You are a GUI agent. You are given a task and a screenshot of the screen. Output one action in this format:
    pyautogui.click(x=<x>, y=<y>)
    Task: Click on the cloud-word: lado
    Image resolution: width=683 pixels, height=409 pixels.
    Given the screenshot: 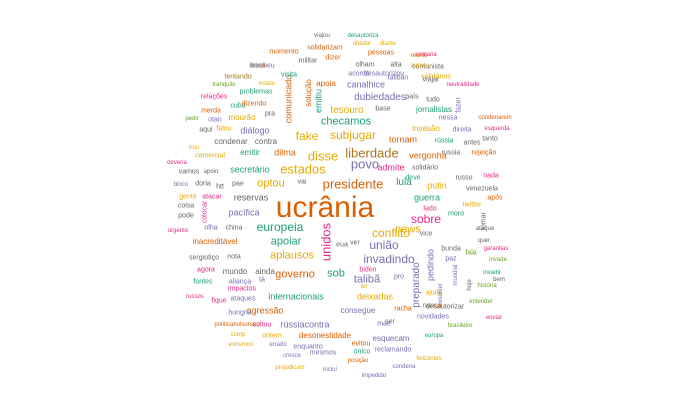 What is the action you would take?
    pyautogui.click(x=430, y=209)
    